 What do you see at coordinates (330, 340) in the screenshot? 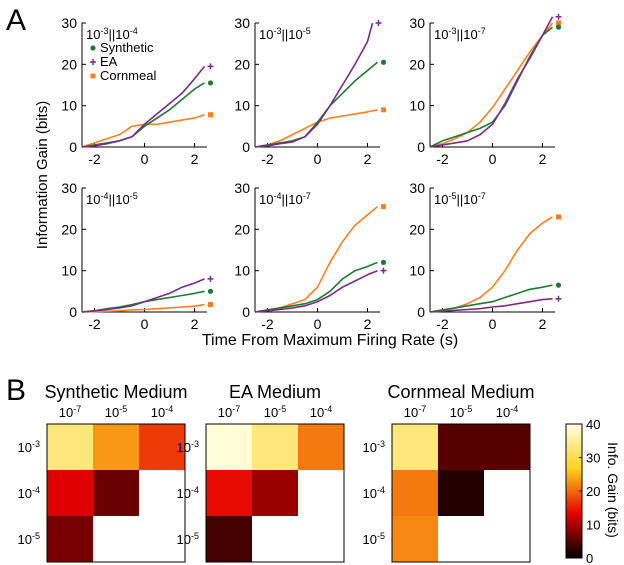
I see `x-axis-title: Time From Maximum Firing Rate (s)` at bounding box center [330, 340].